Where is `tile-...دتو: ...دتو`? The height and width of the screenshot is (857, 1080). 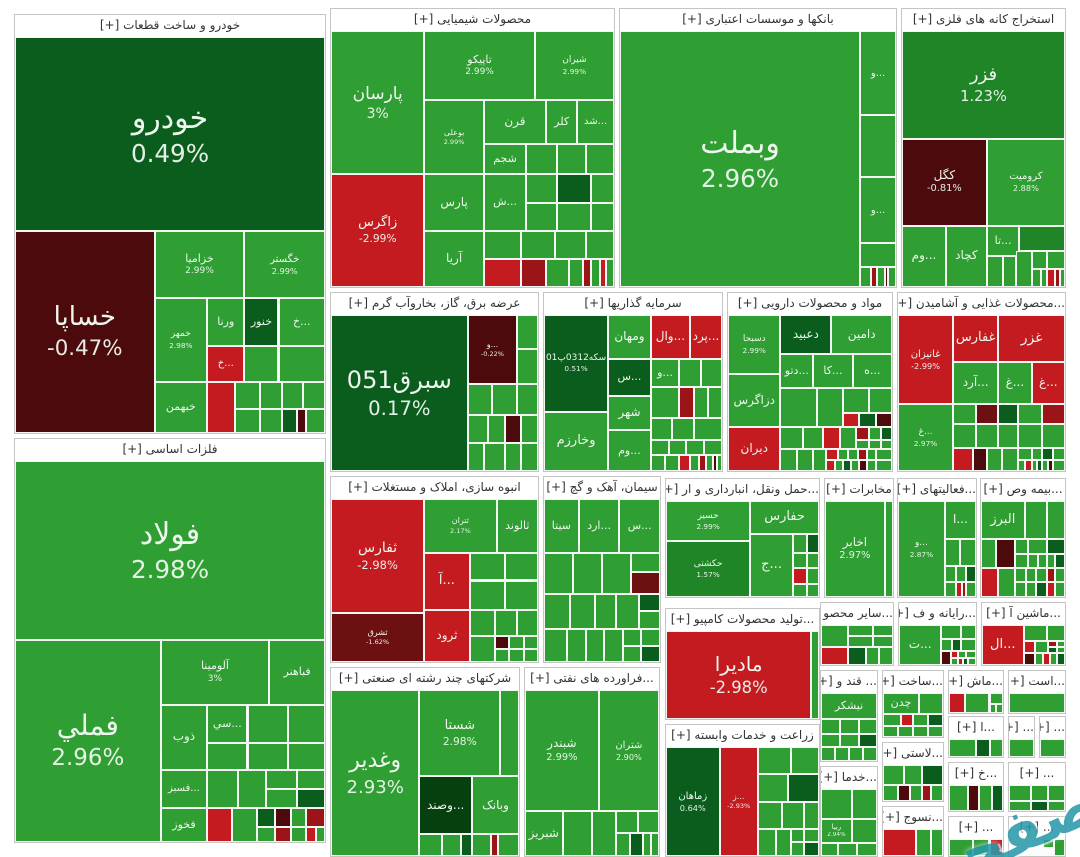
tile-...دتو: ...دتو is located at coordinates (797, 371).